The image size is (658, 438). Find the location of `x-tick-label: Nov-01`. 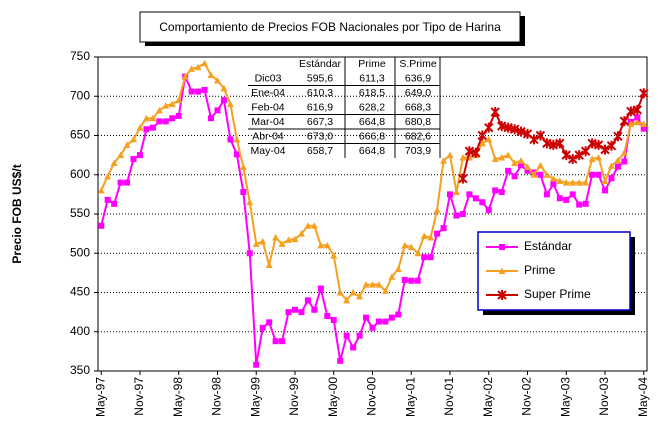

x-tick-label: Nov-01 is located at coordinates (449, 396).